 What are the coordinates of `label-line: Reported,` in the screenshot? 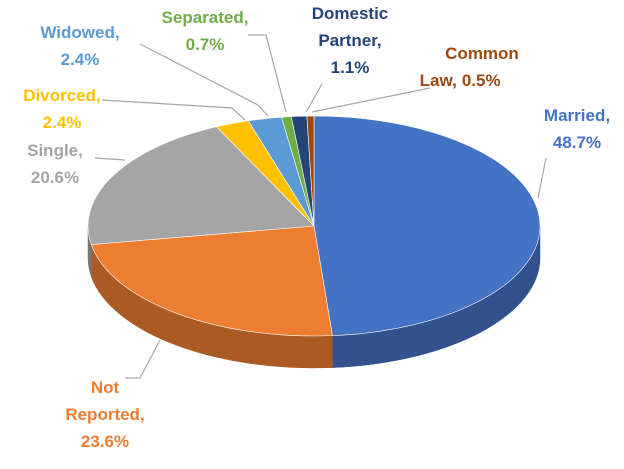 It's located at (104, 414).